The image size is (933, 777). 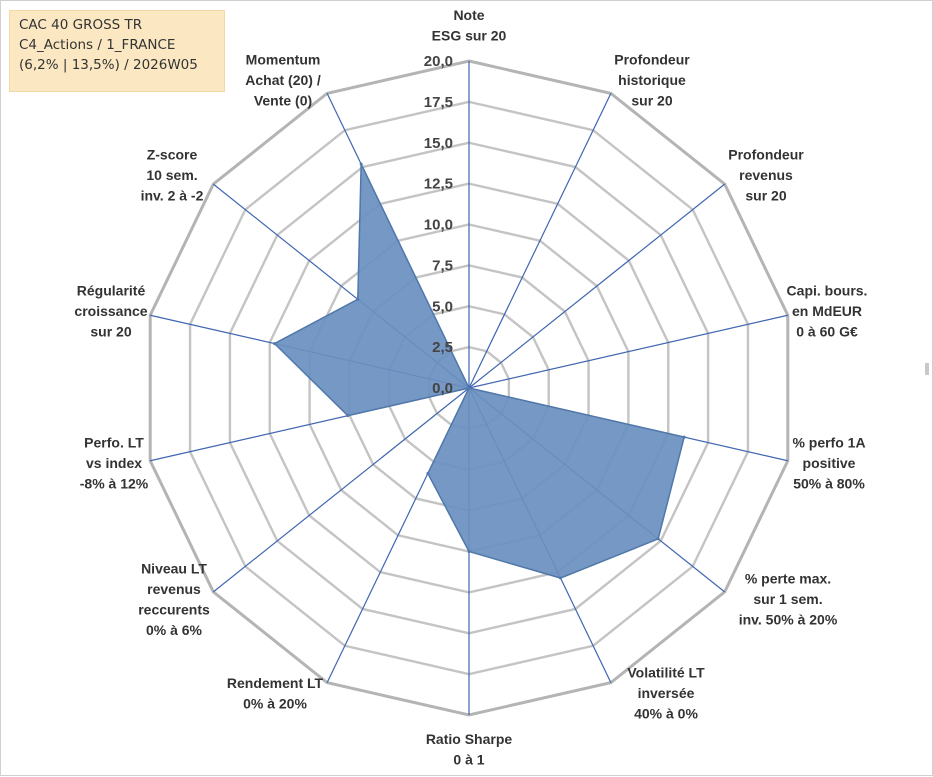 I want to click on tick-label: 15,0, so click(x=438, y=143).